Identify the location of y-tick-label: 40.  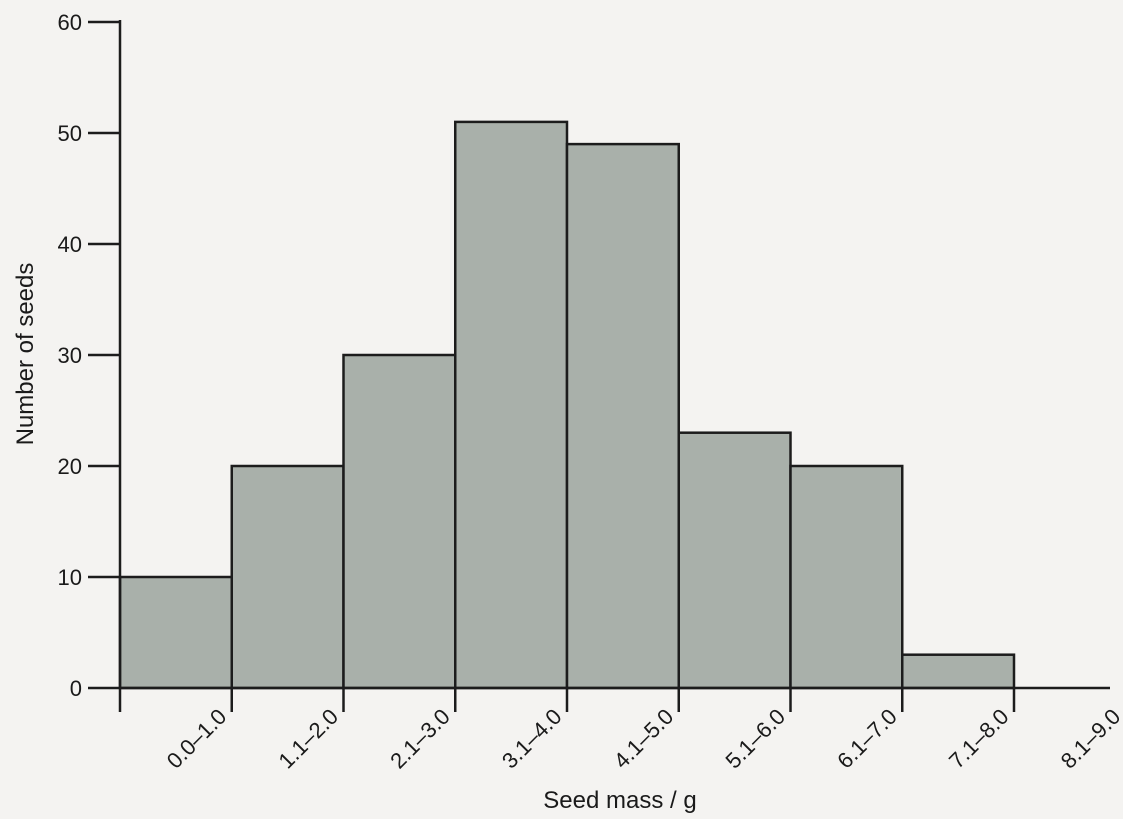
(70, 244).